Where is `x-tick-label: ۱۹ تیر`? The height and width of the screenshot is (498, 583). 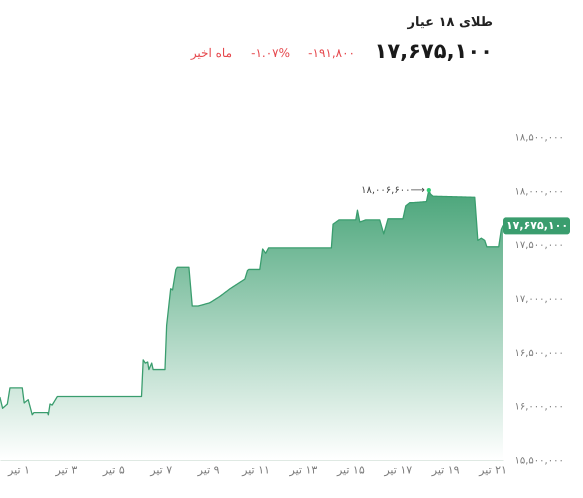 x-tick-label: ۱۹ تیر is located at coordinates (445, 470).